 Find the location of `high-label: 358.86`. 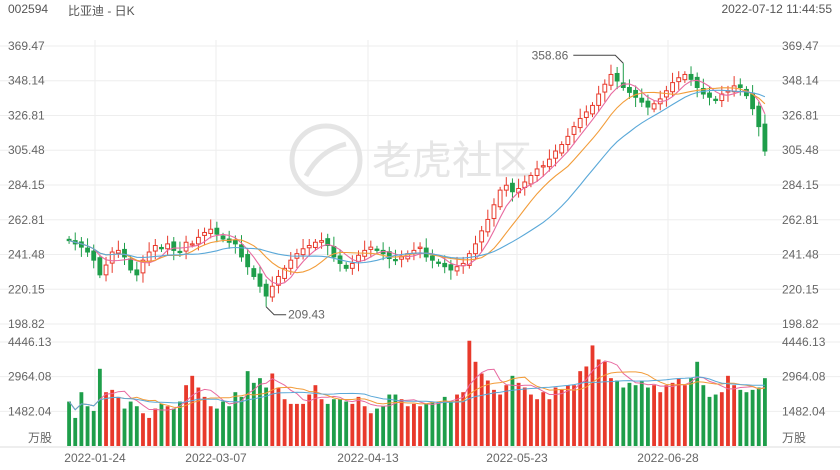

high-label: 358.86 is located at coordinates (550, 55).